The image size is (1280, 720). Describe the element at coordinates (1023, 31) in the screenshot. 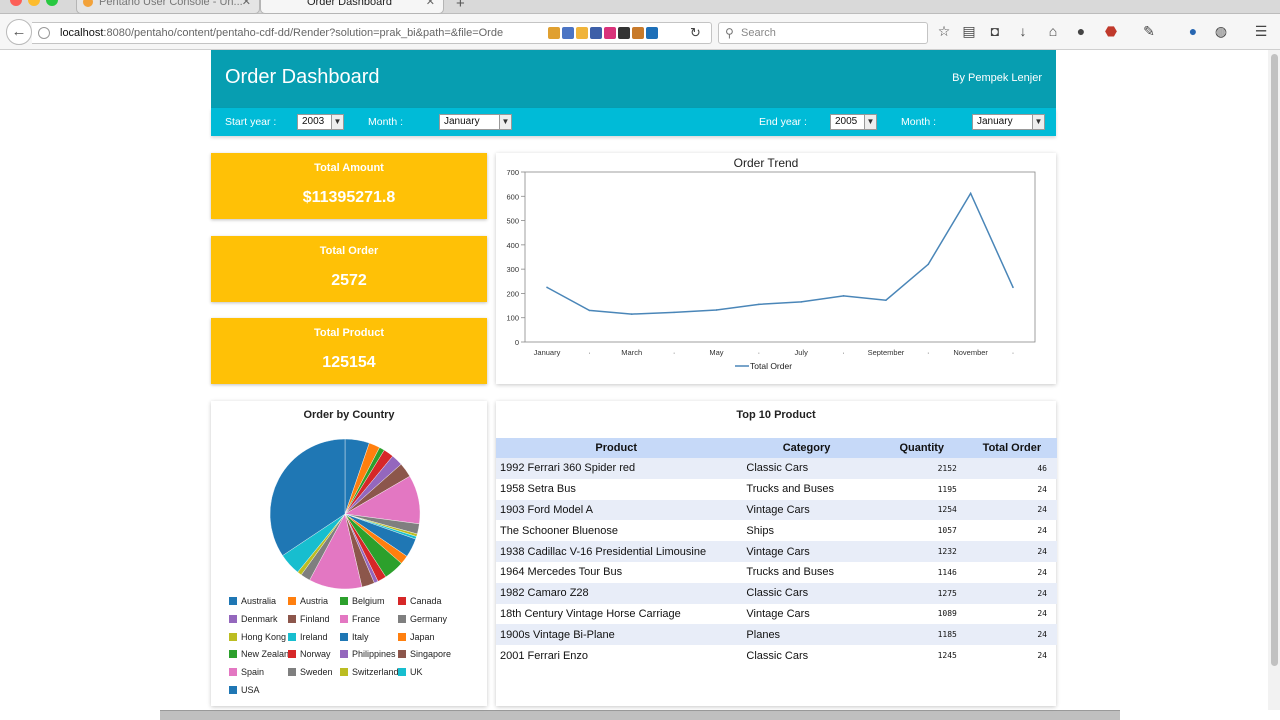

I see `download-icon: ↓` at that location.